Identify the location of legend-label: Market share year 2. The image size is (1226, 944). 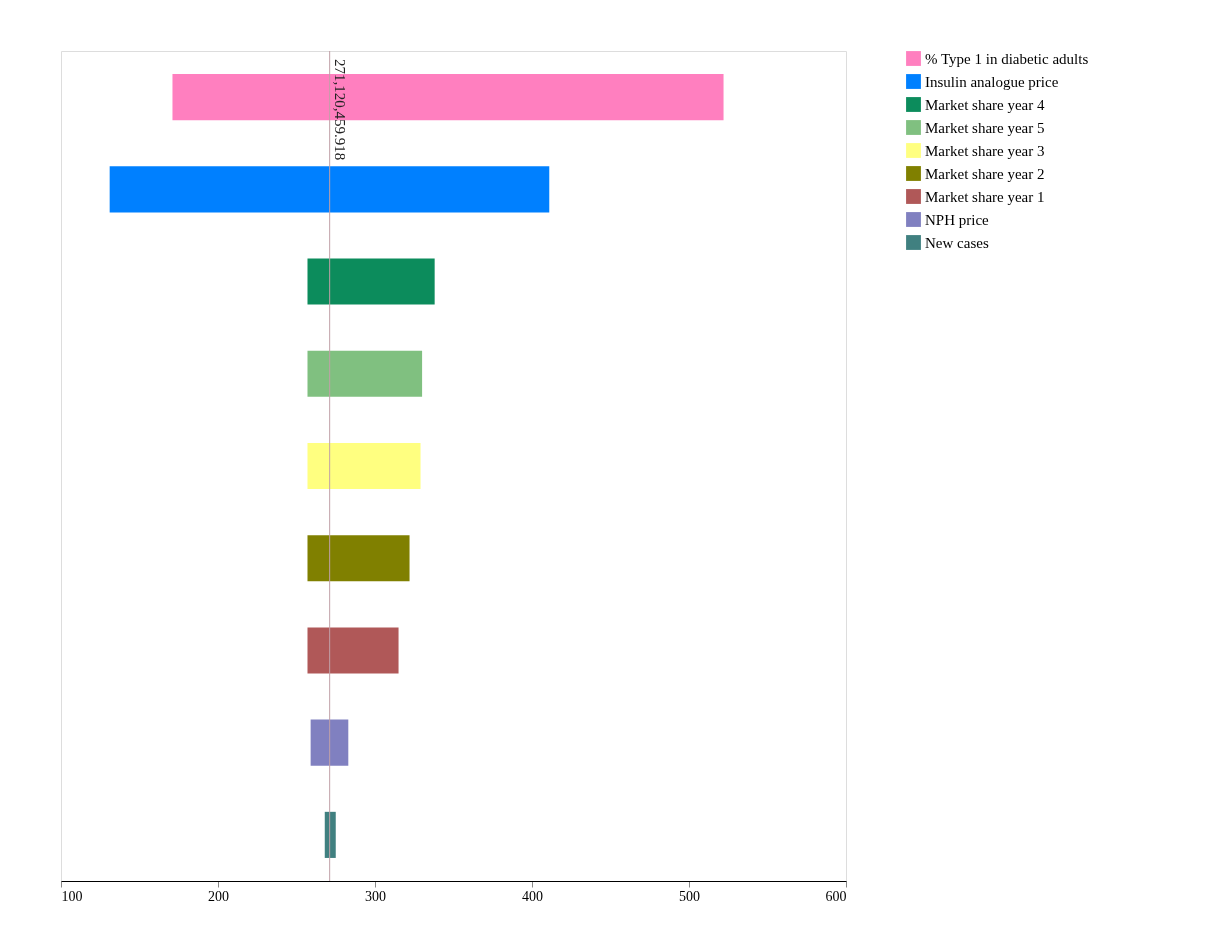
(985, 173).